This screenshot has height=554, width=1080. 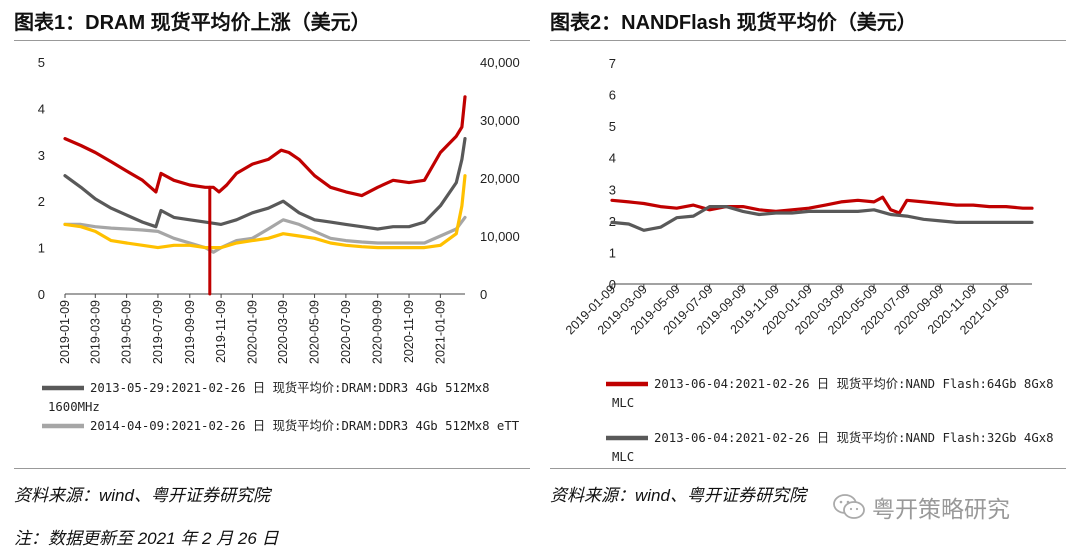 What do you see at coordinates (612, 126) in the screenshot?
I see `nand-y-tick-label: 5` at bounding box center [612, 126].